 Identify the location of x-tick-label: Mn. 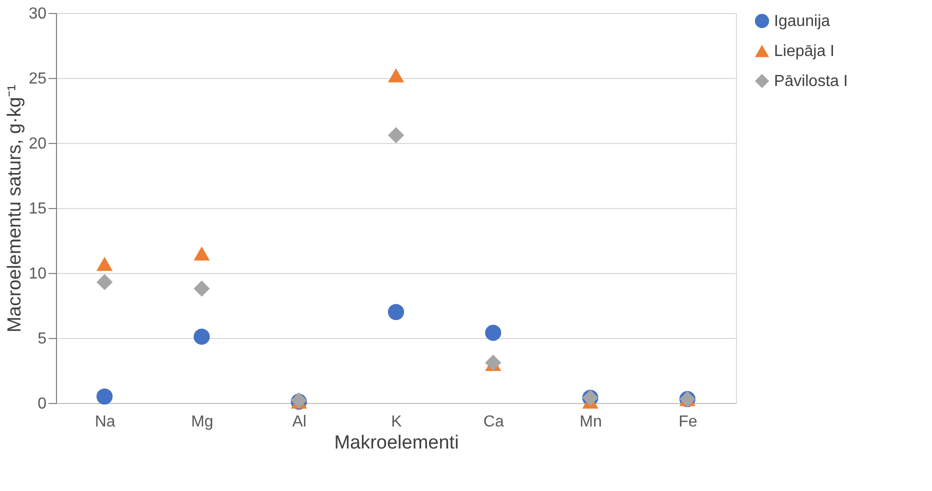
(591, 422).